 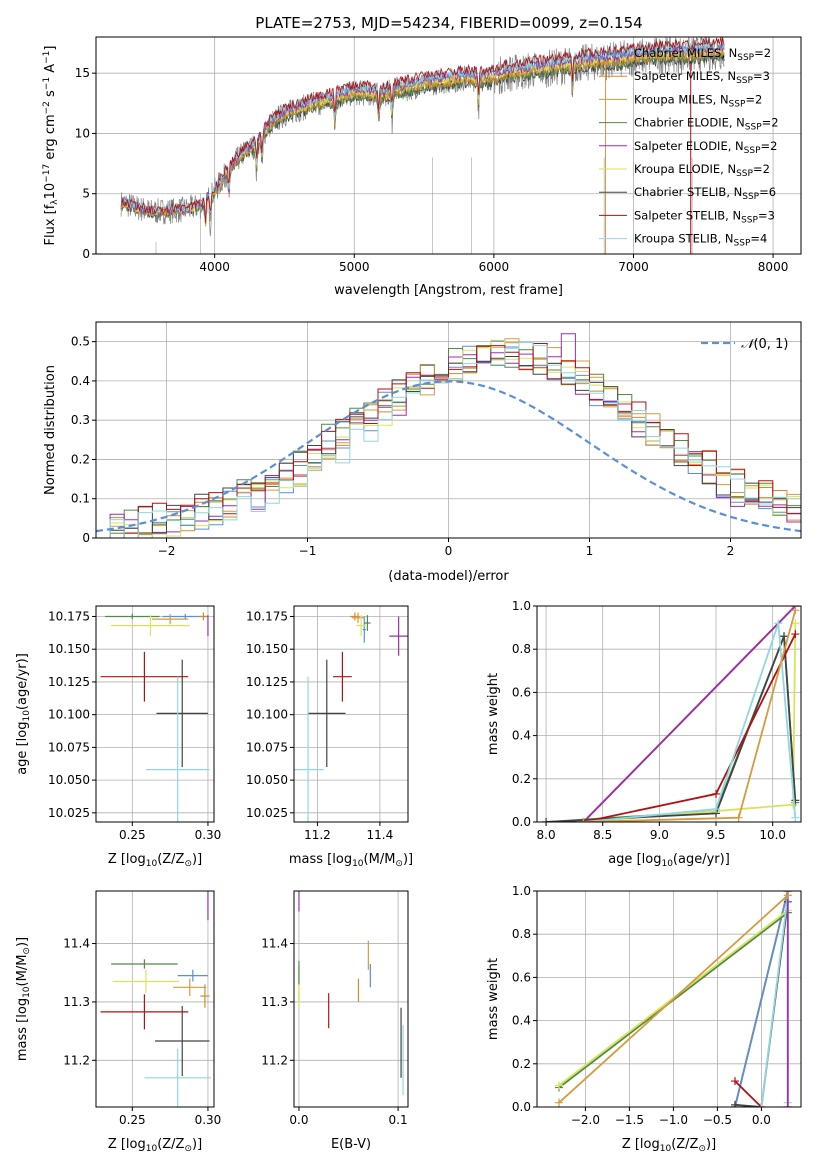 What do you see at coordinates (47, 57) in the screenshot?
I see `label-part: −1` at bounding box center [47, 57].